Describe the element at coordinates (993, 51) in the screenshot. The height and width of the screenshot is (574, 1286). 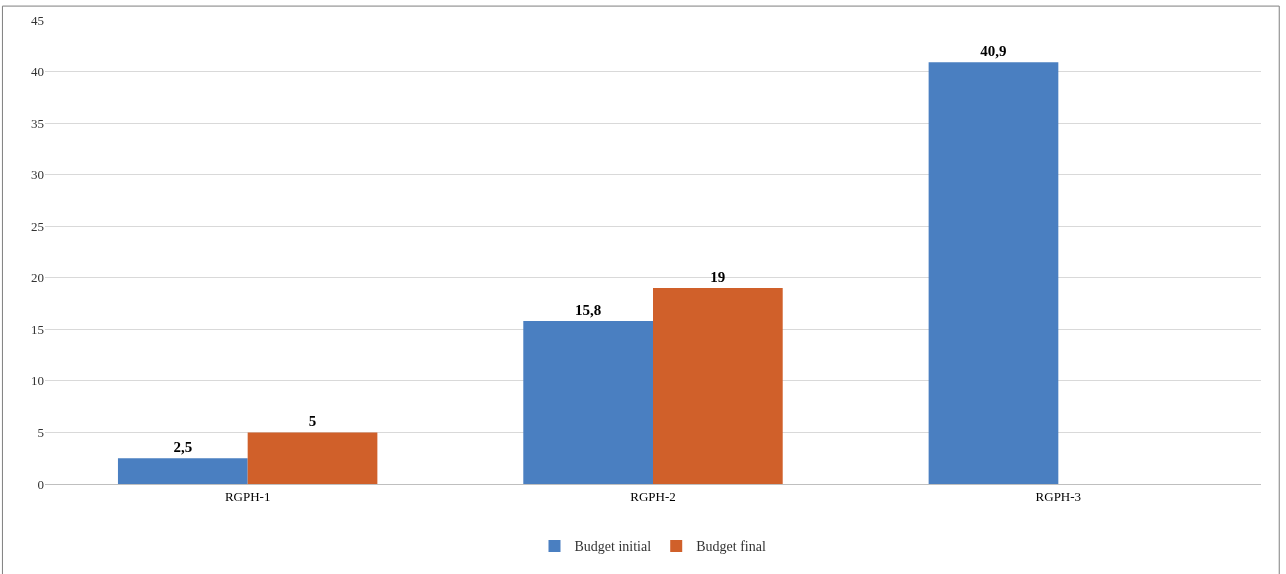
I see `data-label: 40,9` at that location.